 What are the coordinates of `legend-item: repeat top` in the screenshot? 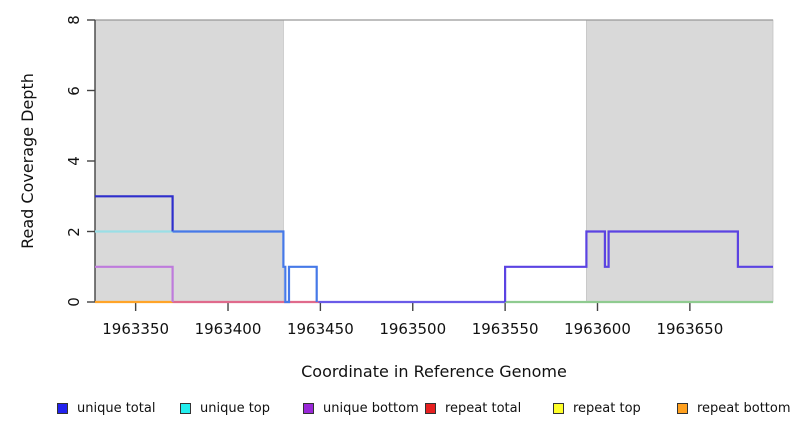 It's located at (597, 408).